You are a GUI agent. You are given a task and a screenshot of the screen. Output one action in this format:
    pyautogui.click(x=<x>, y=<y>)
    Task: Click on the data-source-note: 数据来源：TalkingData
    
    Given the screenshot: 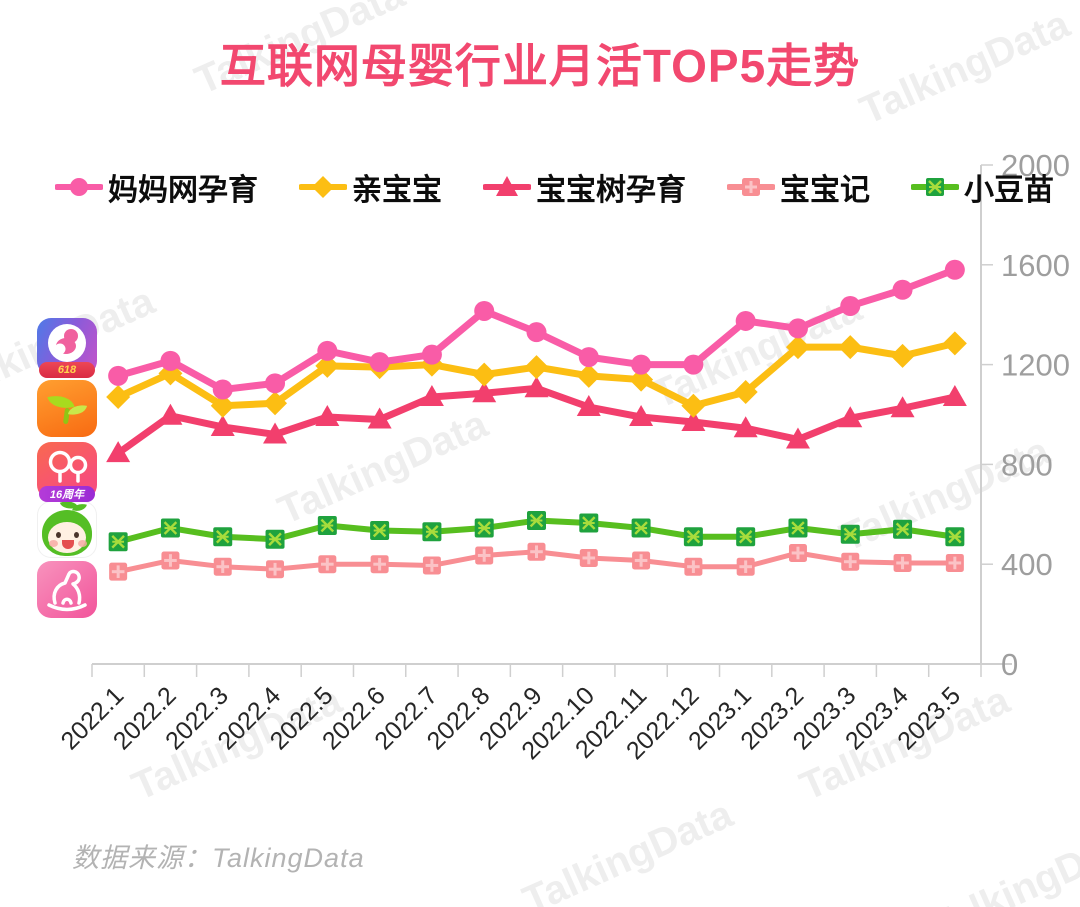 What is the action you would take?
    pyautogui.click(x=218, y=858)
    